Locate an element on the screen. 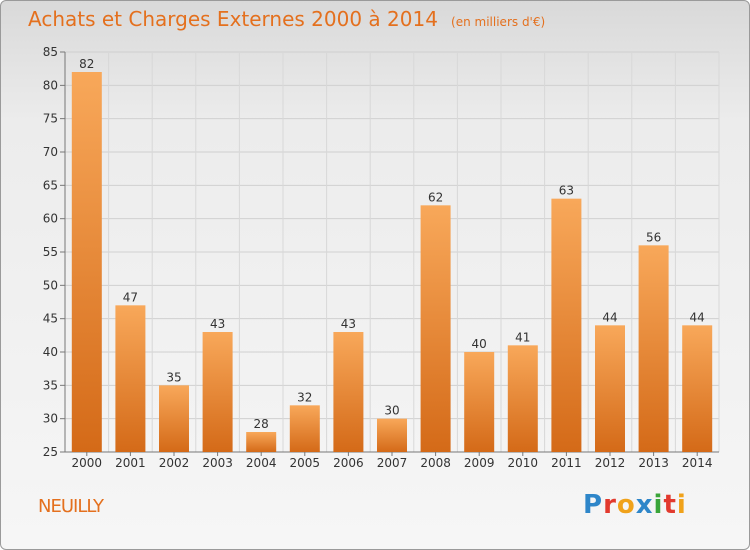 This screenshot has width=750, height=550. logo-letter: r is located at coordinates (610, 505).